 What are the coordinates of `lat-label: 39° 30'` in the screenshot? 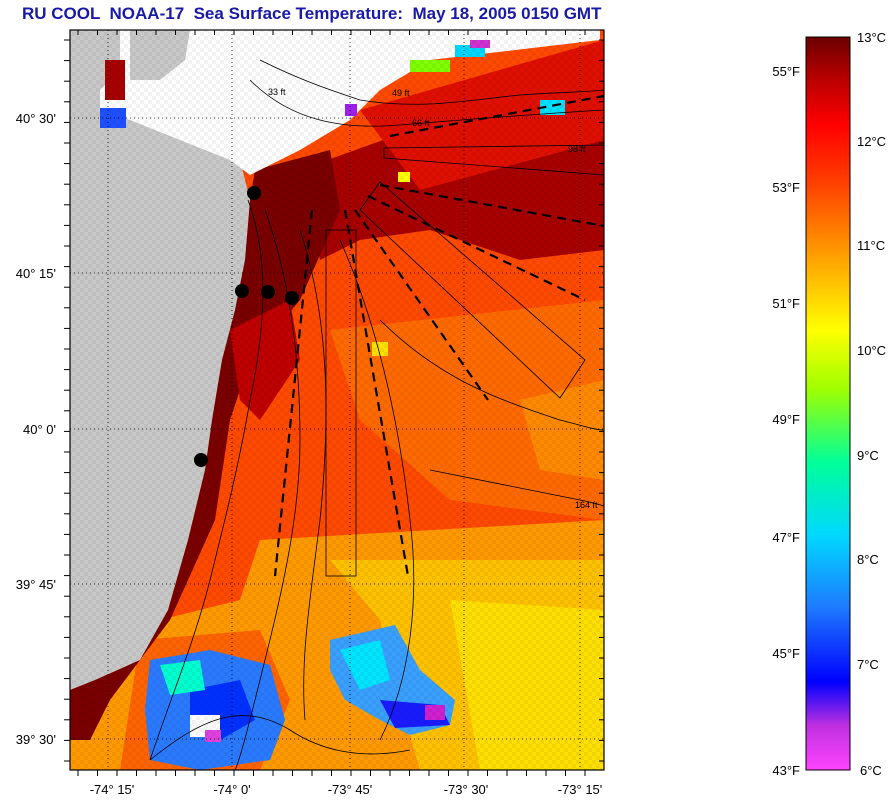 It's located at (36, 739).